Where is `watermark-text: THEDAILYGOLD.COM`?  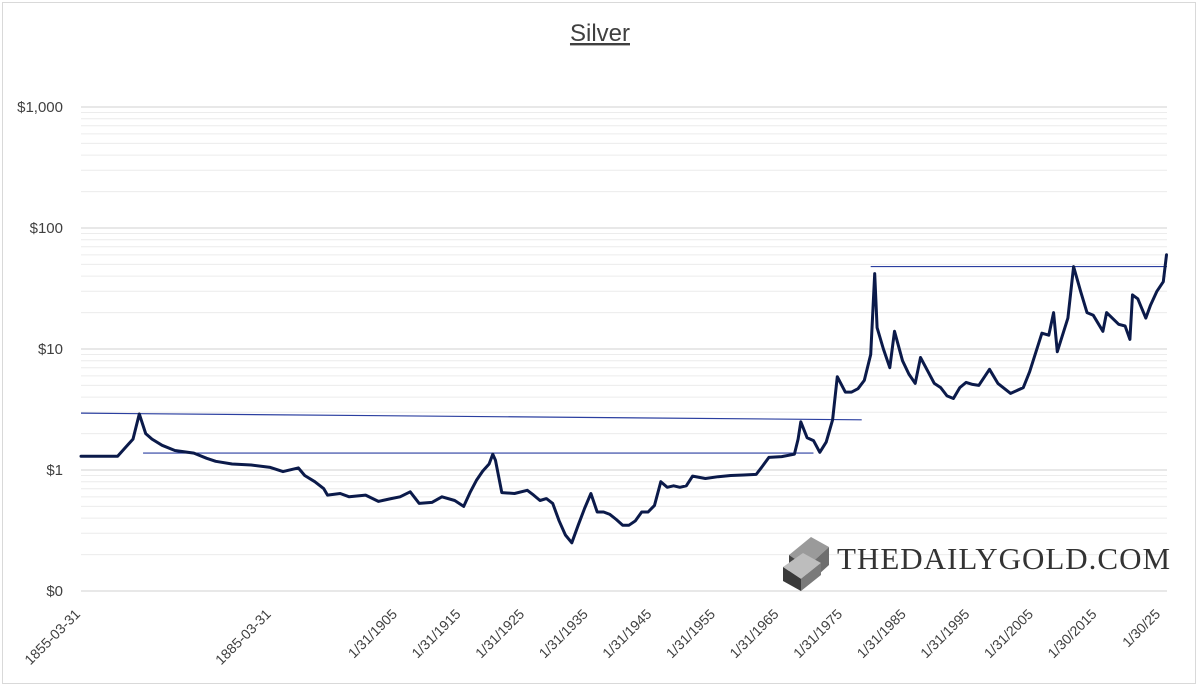
watermark-text: THEDAILYGOLD.COM is located at coordinates (1004, 558).